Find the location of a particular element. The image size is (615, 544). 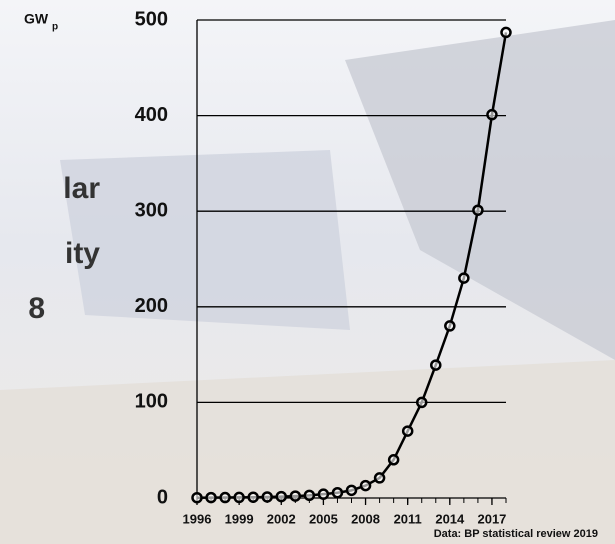

y-unit-subscript: p is located at coordinates (55, 27).